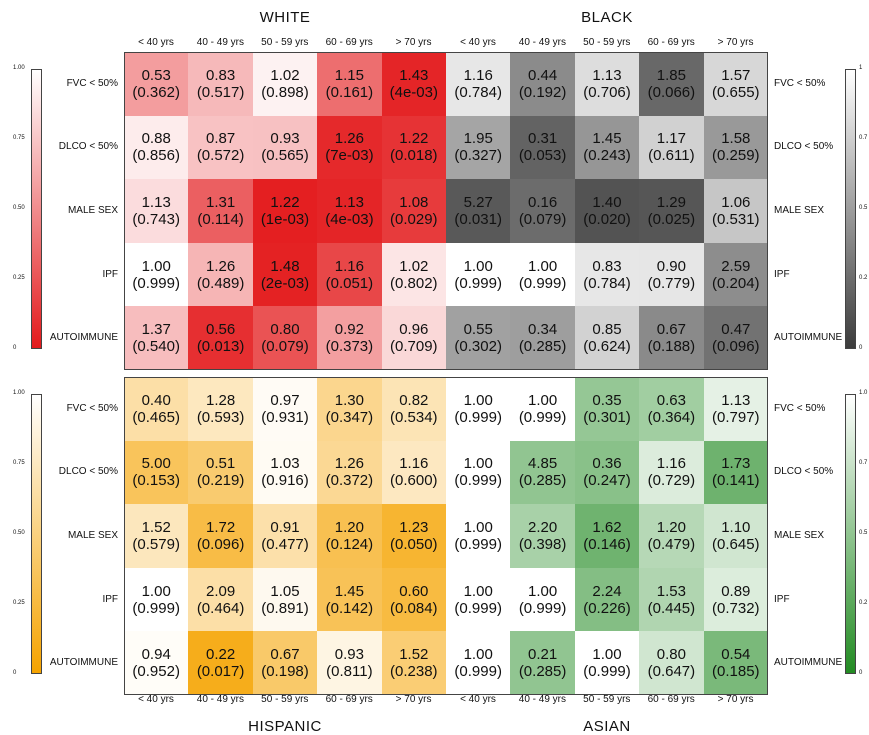 This screenshot has height=735, width=869. I want to click on cell-value: 0.63, so click(671, 400).